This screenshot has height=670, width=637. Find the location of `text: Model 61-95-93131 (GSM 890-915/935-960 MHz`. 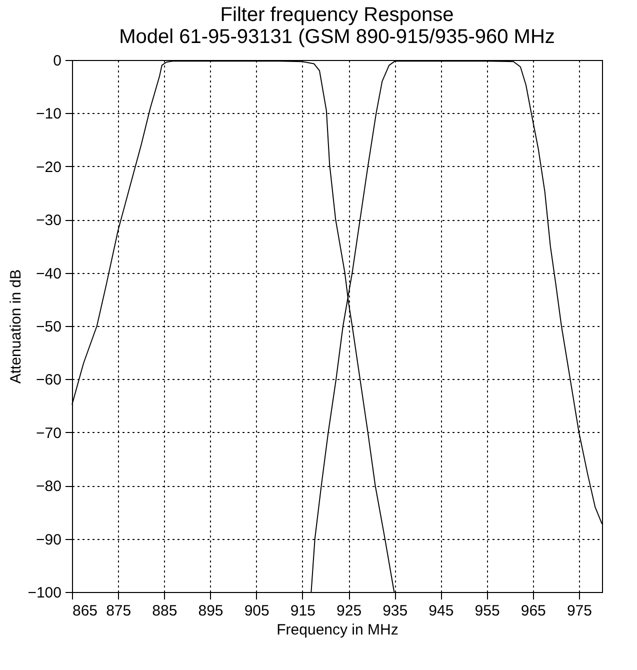

text: Model 61-95-93131 (GSM 890-915/935-960 MHz is located at coordinates (337, 37).